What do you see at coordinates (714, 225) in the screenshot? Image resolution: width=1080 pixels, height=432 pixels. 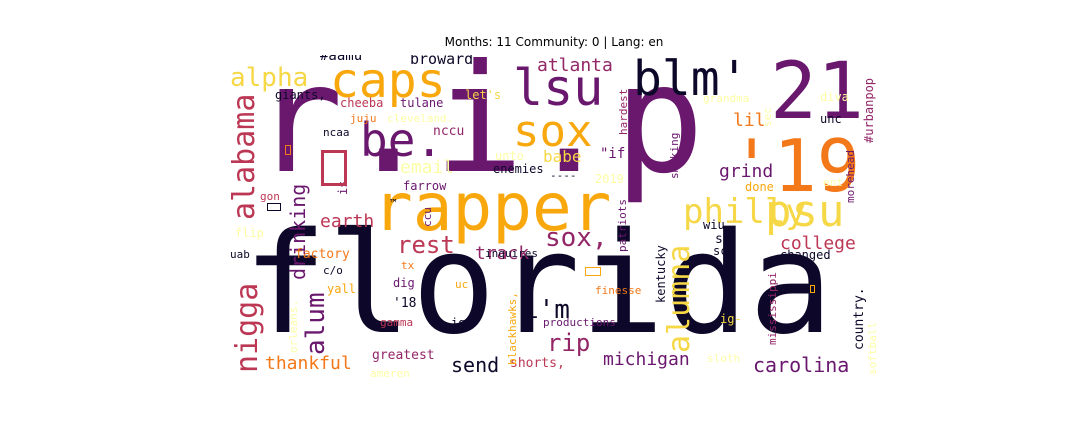 I see `word-wiu: wiu` at bounding box center [714, 225].